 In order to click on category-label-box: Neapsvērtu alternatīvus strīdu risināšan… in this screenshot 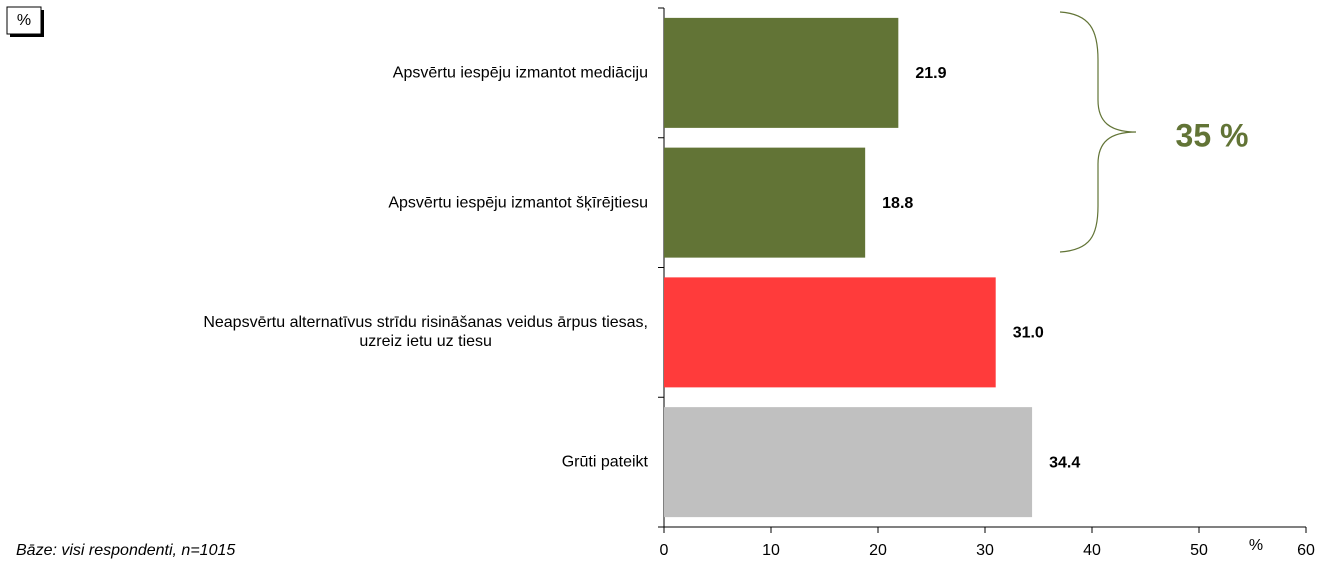, I will do `click(425, 332)`.